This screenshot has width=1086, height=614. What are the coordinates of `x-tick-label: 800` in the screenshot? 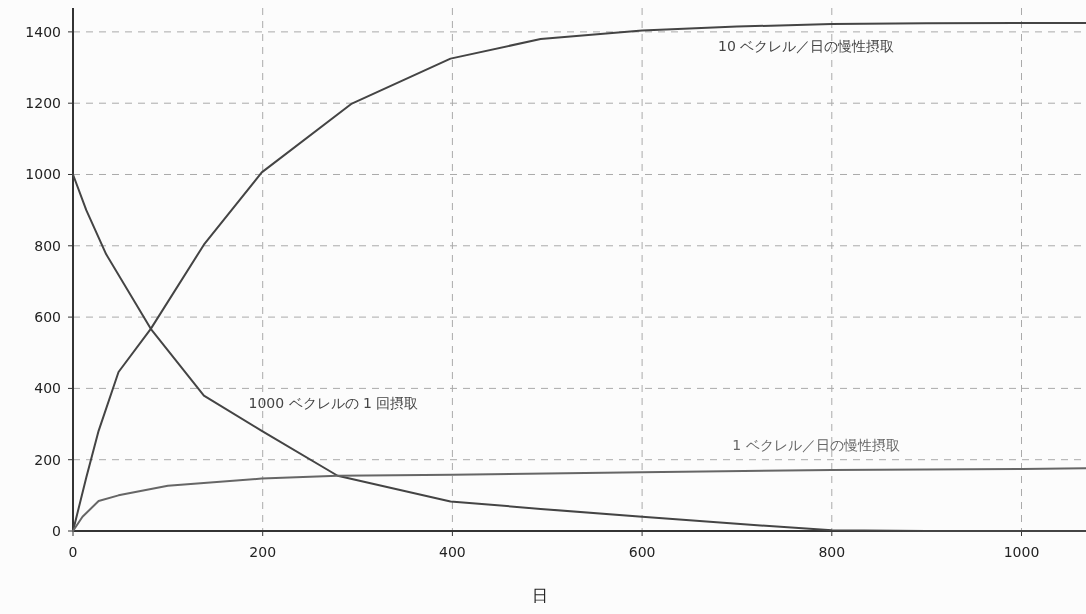 It's located at (832, 552).